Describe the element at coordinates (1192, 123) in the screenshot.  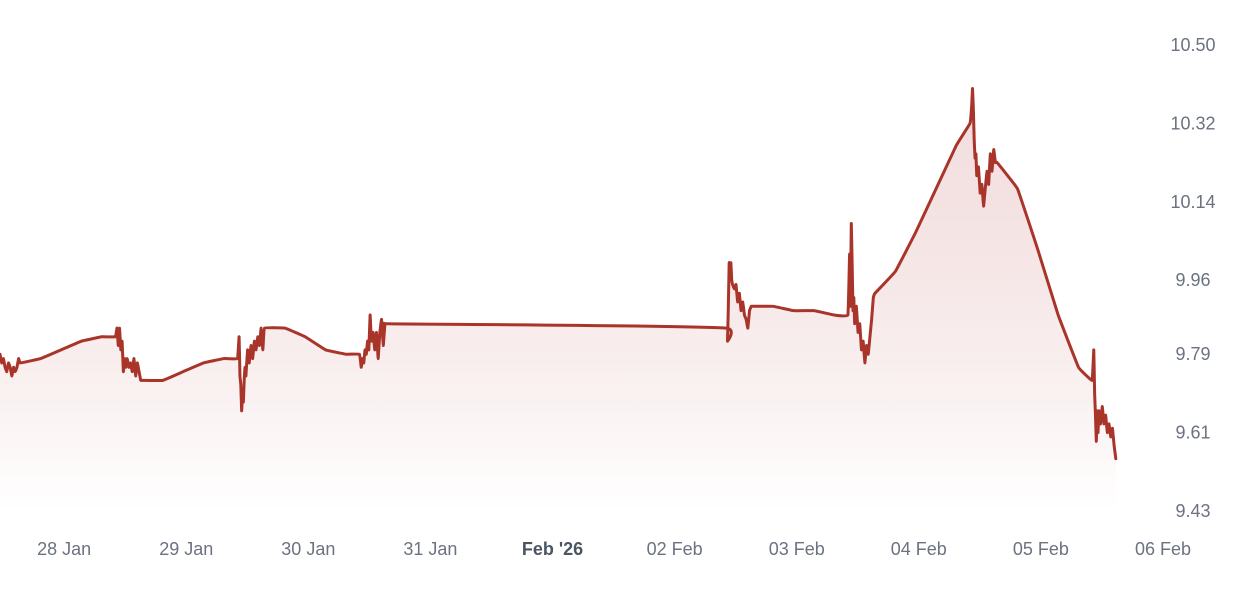
I see `y-tick-label: 10.32` at that location.